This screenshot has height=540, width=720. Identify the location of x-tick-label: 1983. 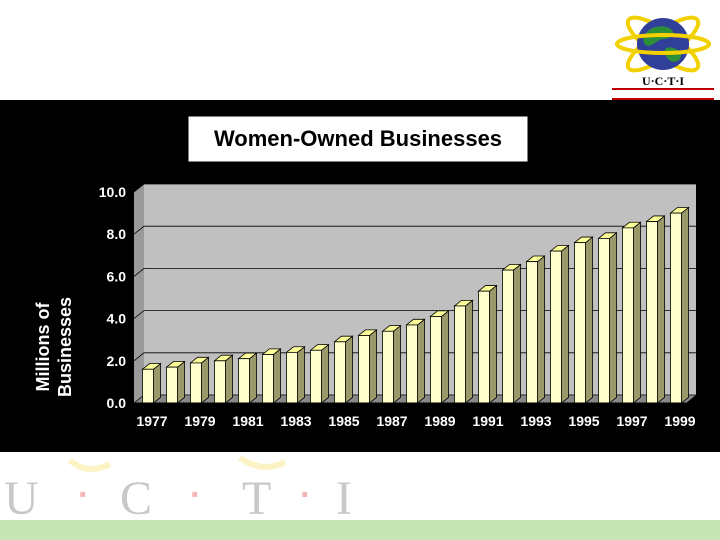
(295, 421).